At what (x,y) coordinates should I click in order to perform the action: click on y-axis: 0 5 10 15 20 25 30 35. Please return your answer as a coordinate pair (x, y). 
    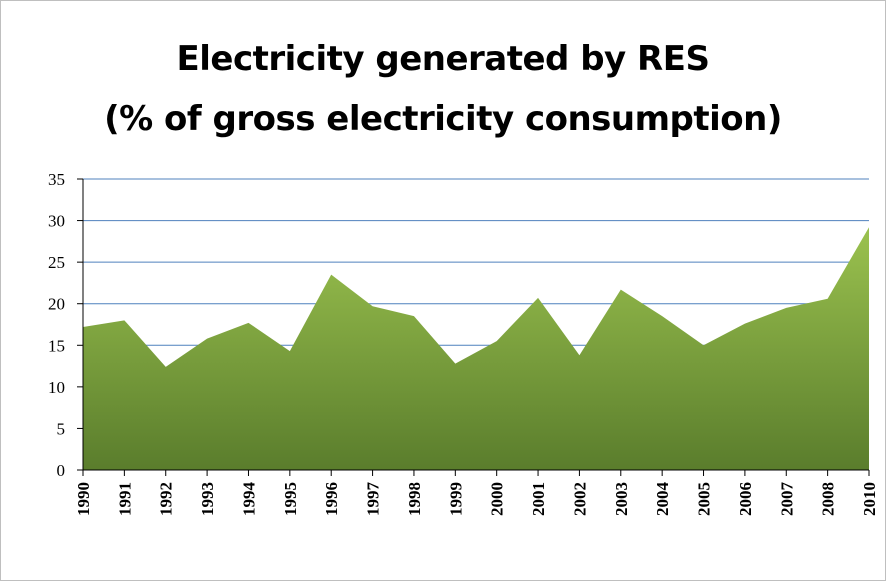
    Looking at the image, I should click on (66, 325).